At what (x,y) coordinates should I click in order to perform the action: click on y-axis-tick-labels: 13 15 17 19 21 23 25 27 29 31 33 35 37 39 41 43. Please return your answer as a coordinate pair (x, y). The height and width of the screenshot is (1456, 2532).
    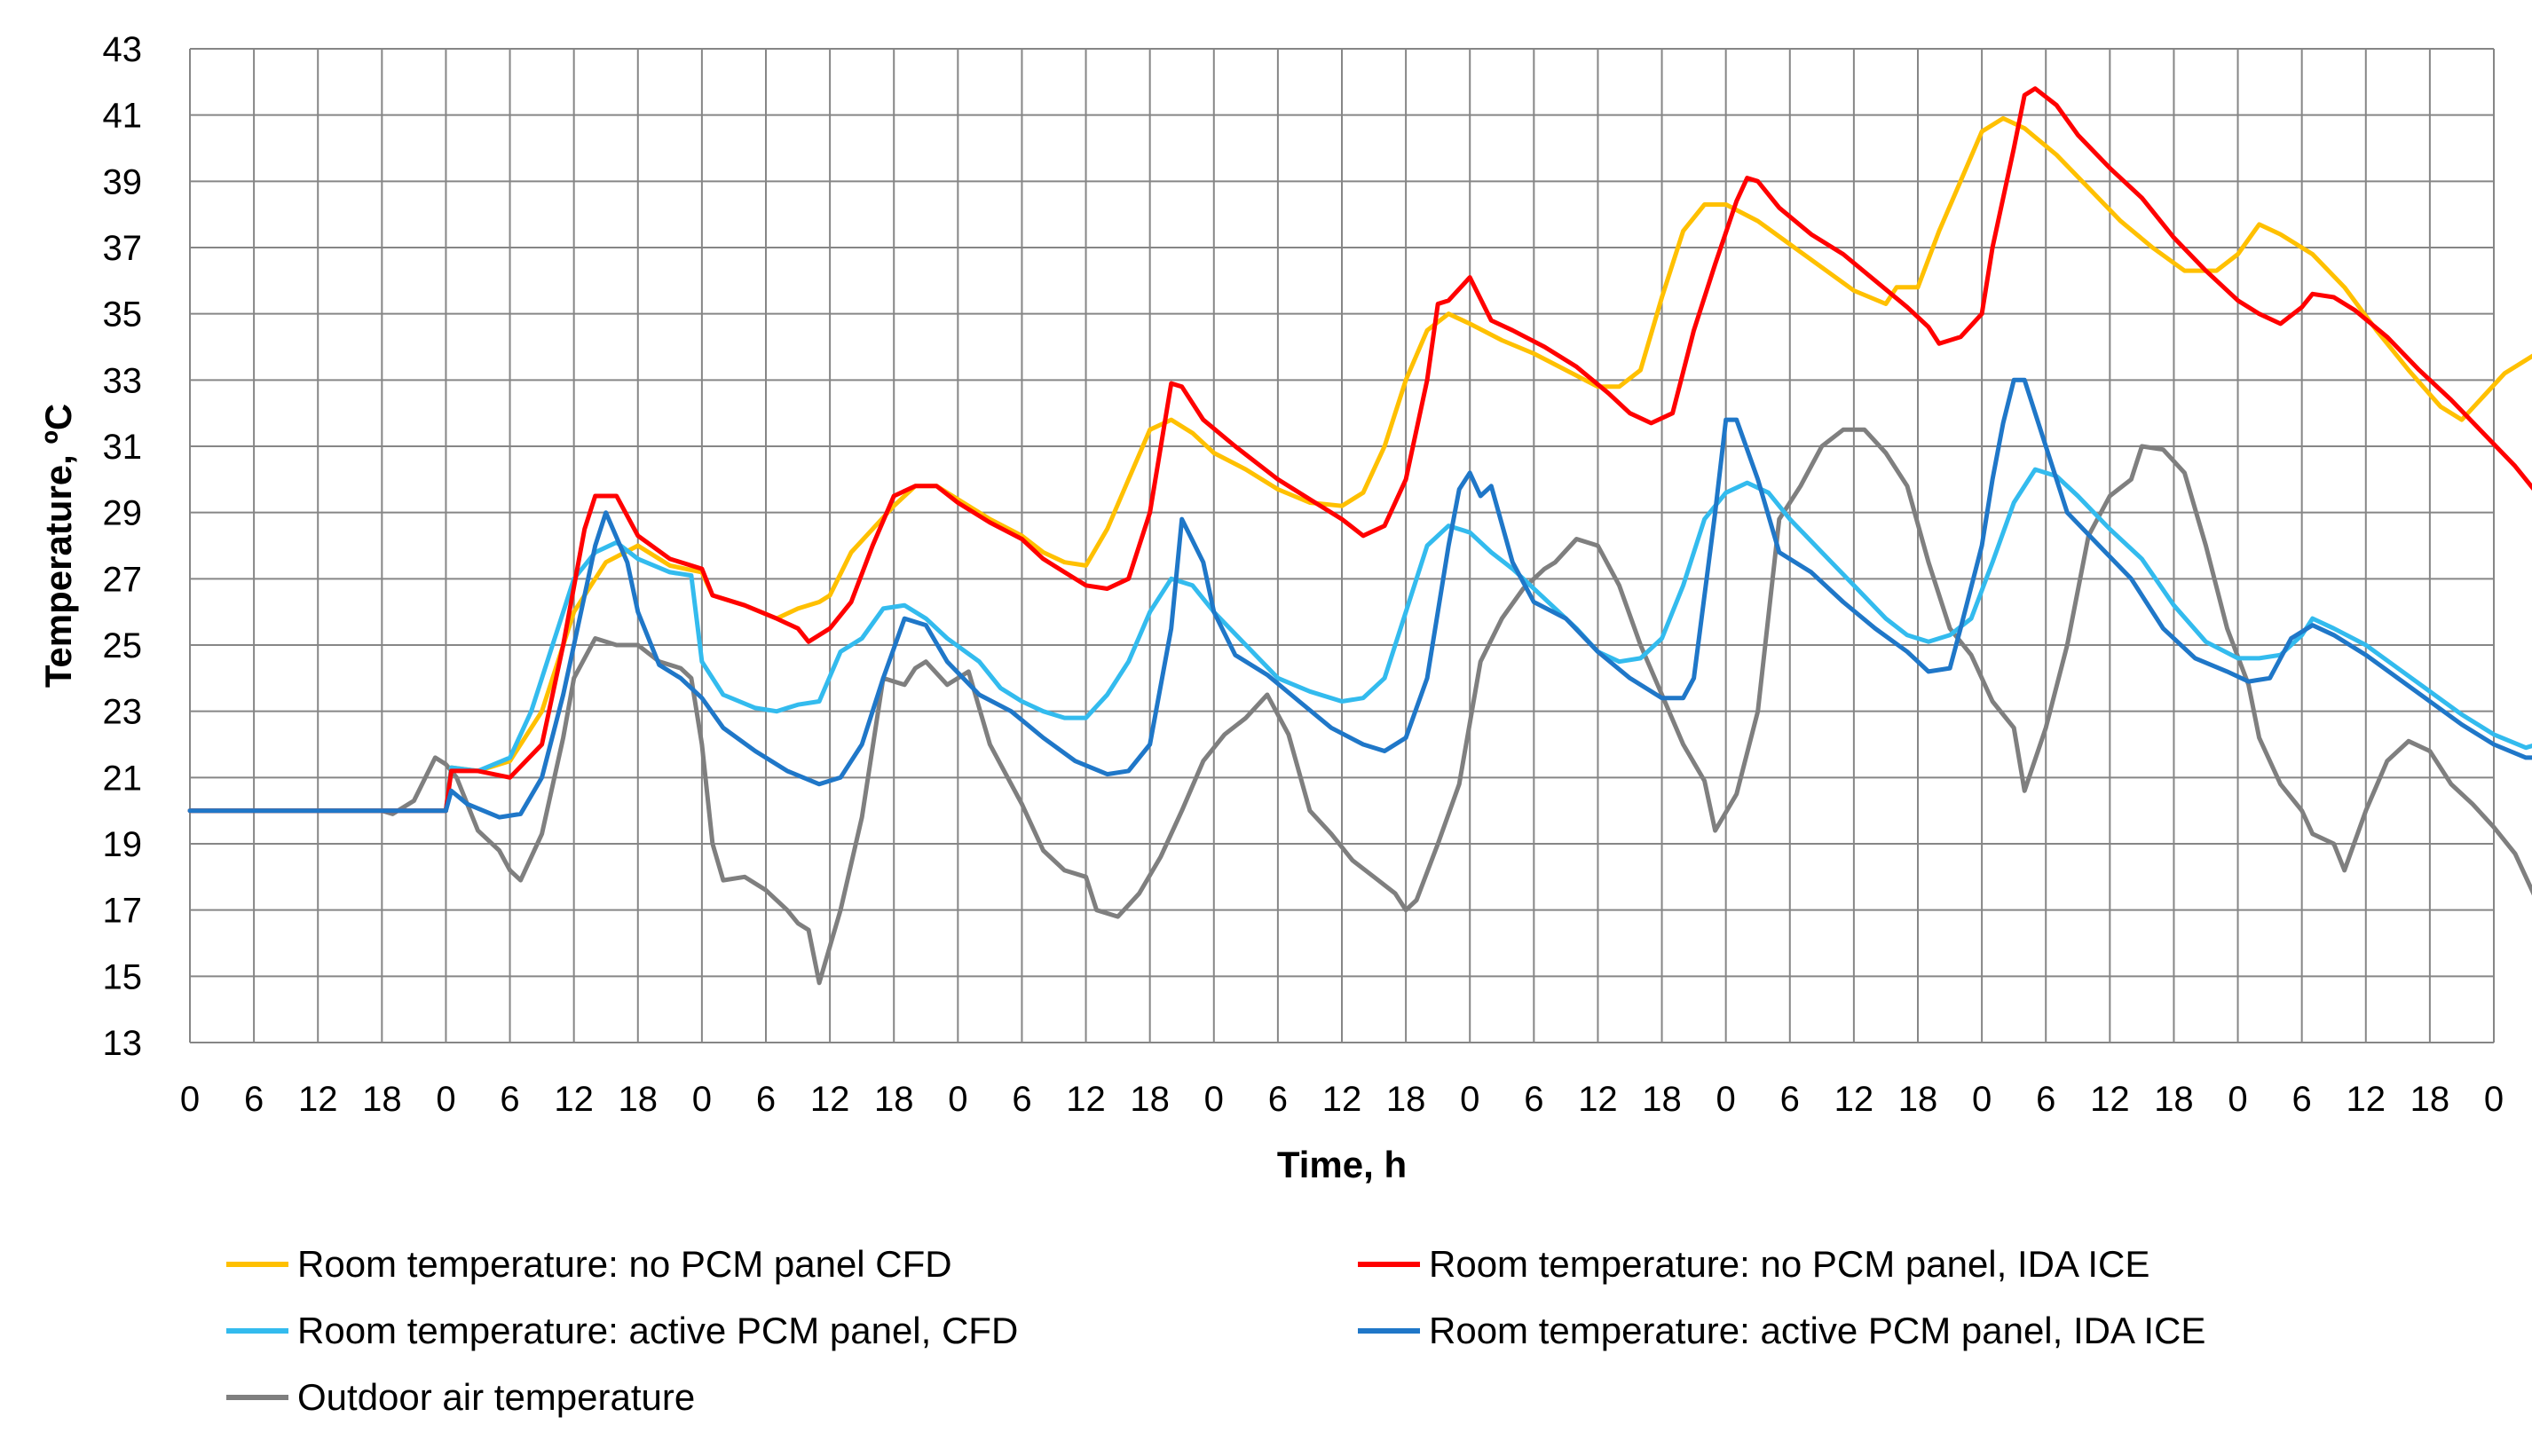
    Looking at the image, I should click on (123, 546).